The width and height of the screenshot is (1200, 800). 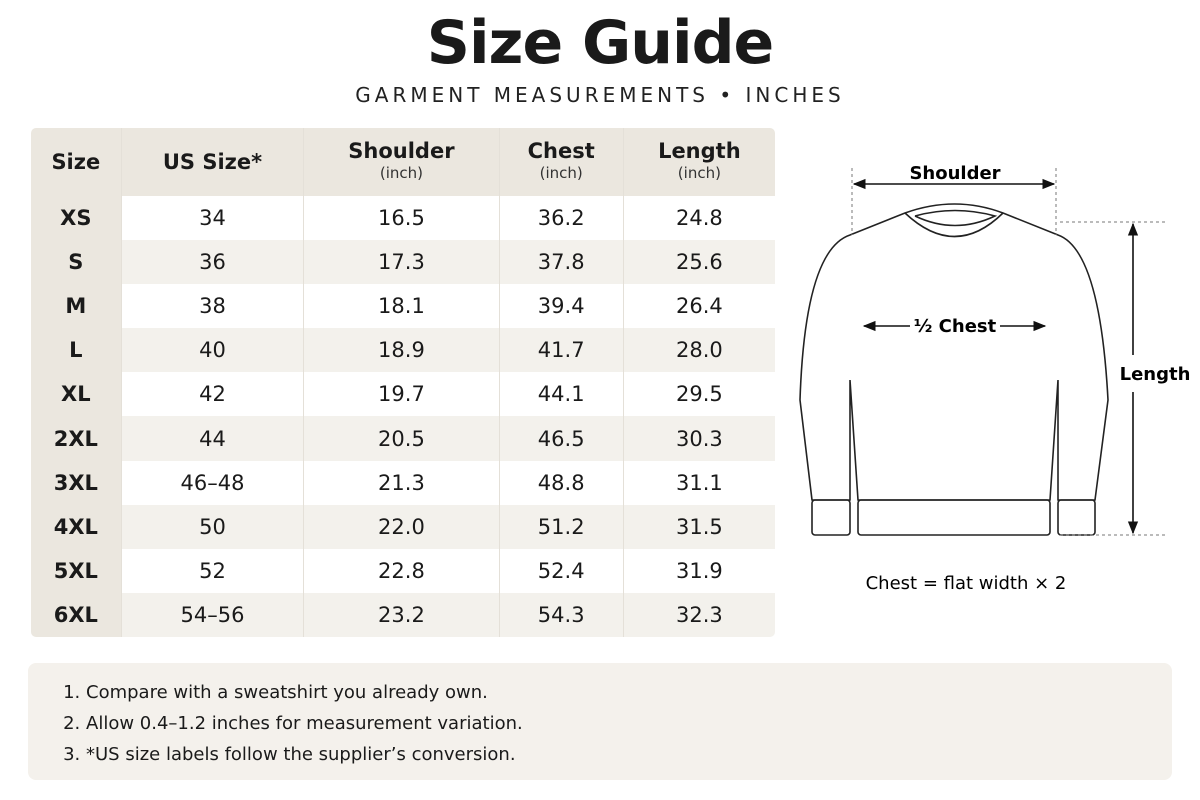 I want to click on table-cell: L, so click(x=76, y=350).